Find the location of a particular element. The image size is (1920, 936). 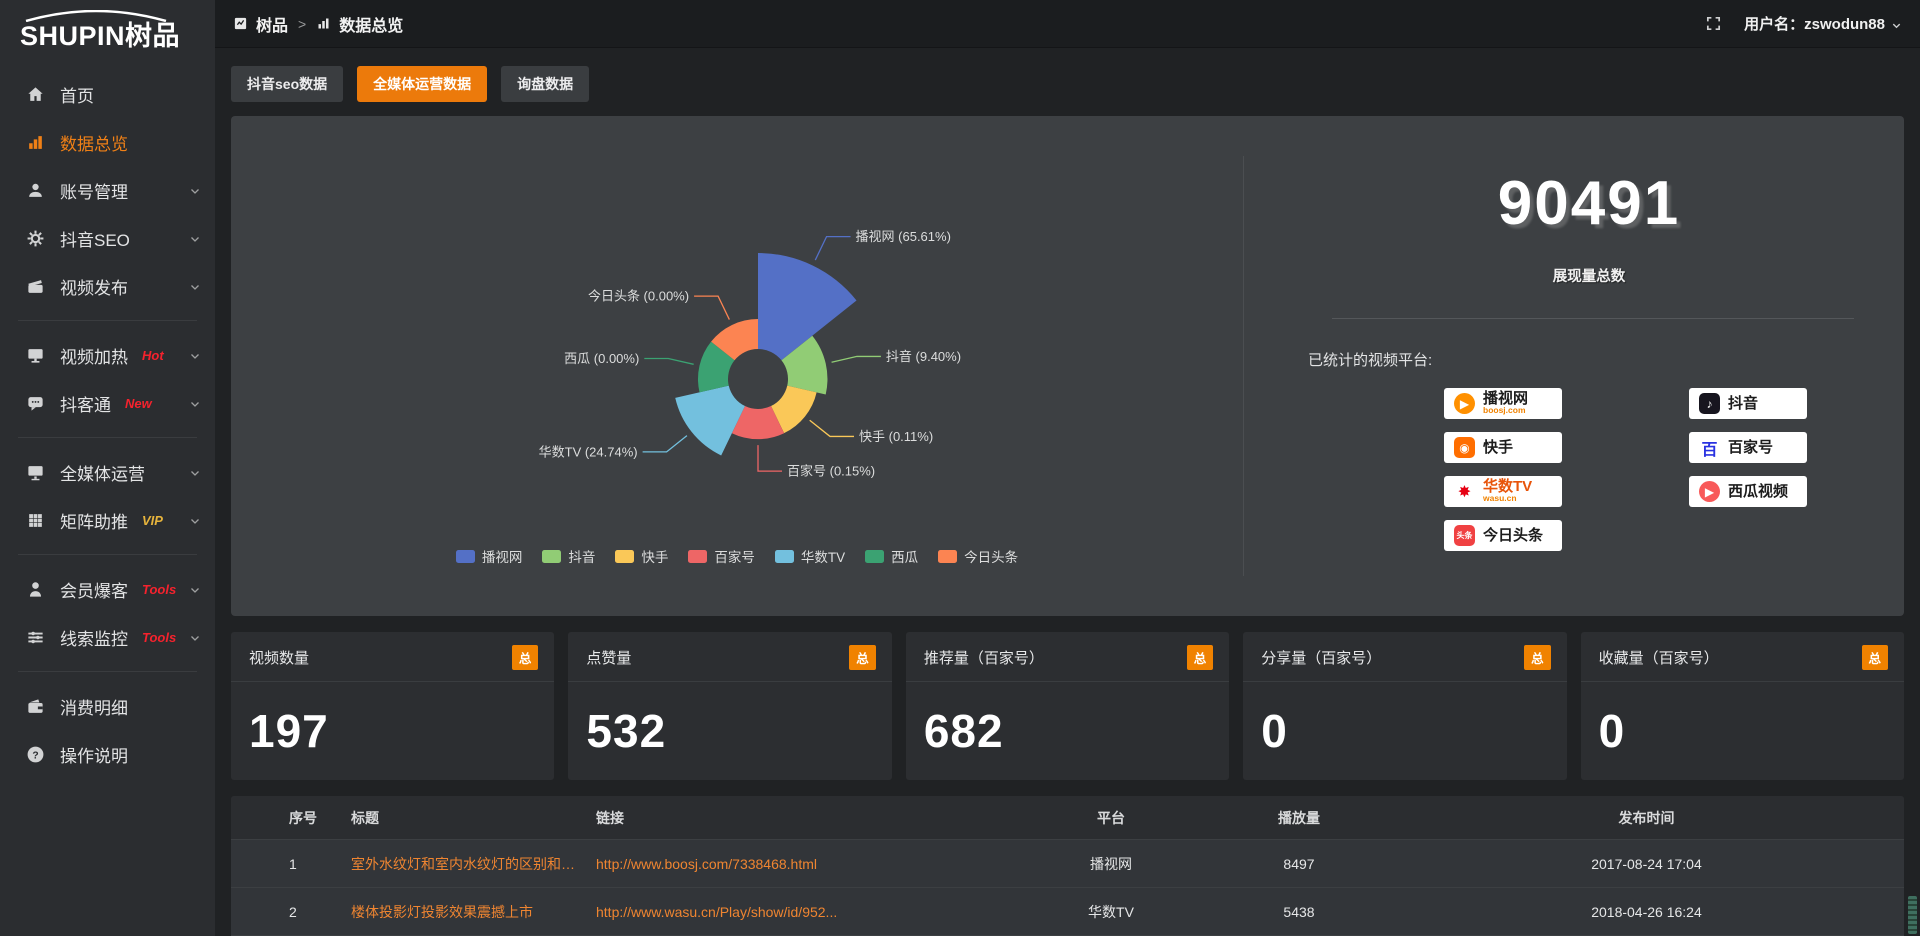

platform-subtext: wasu.cn is located at coordinates (1500, 498).